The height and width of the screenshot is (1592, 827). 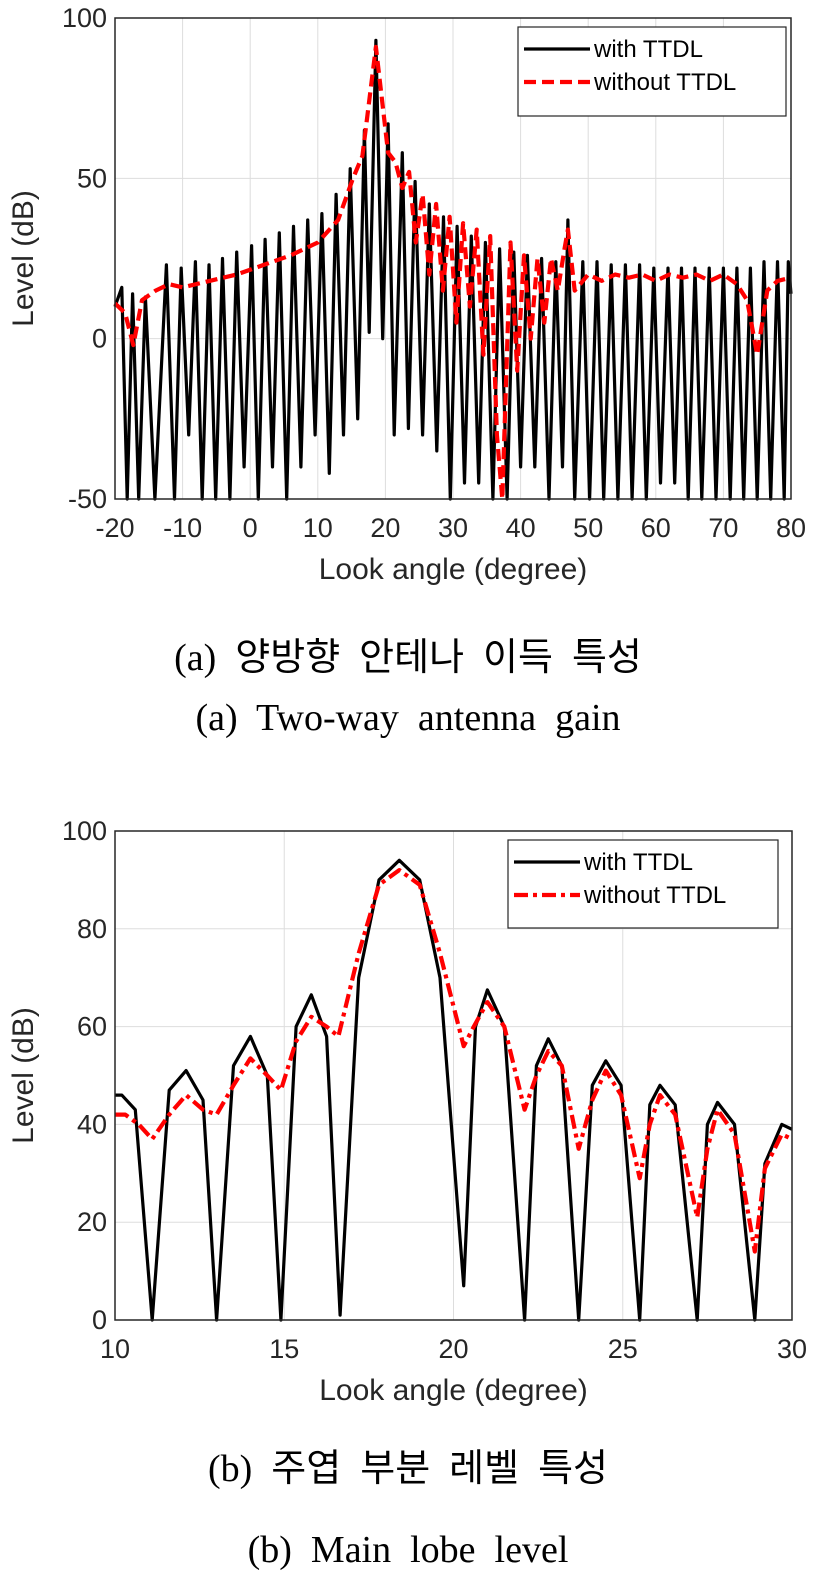 What do you see at coordinates (284, 1349) in the screenshot?
I see `x-tick-label: 15` at bounding box center [284, 1349].